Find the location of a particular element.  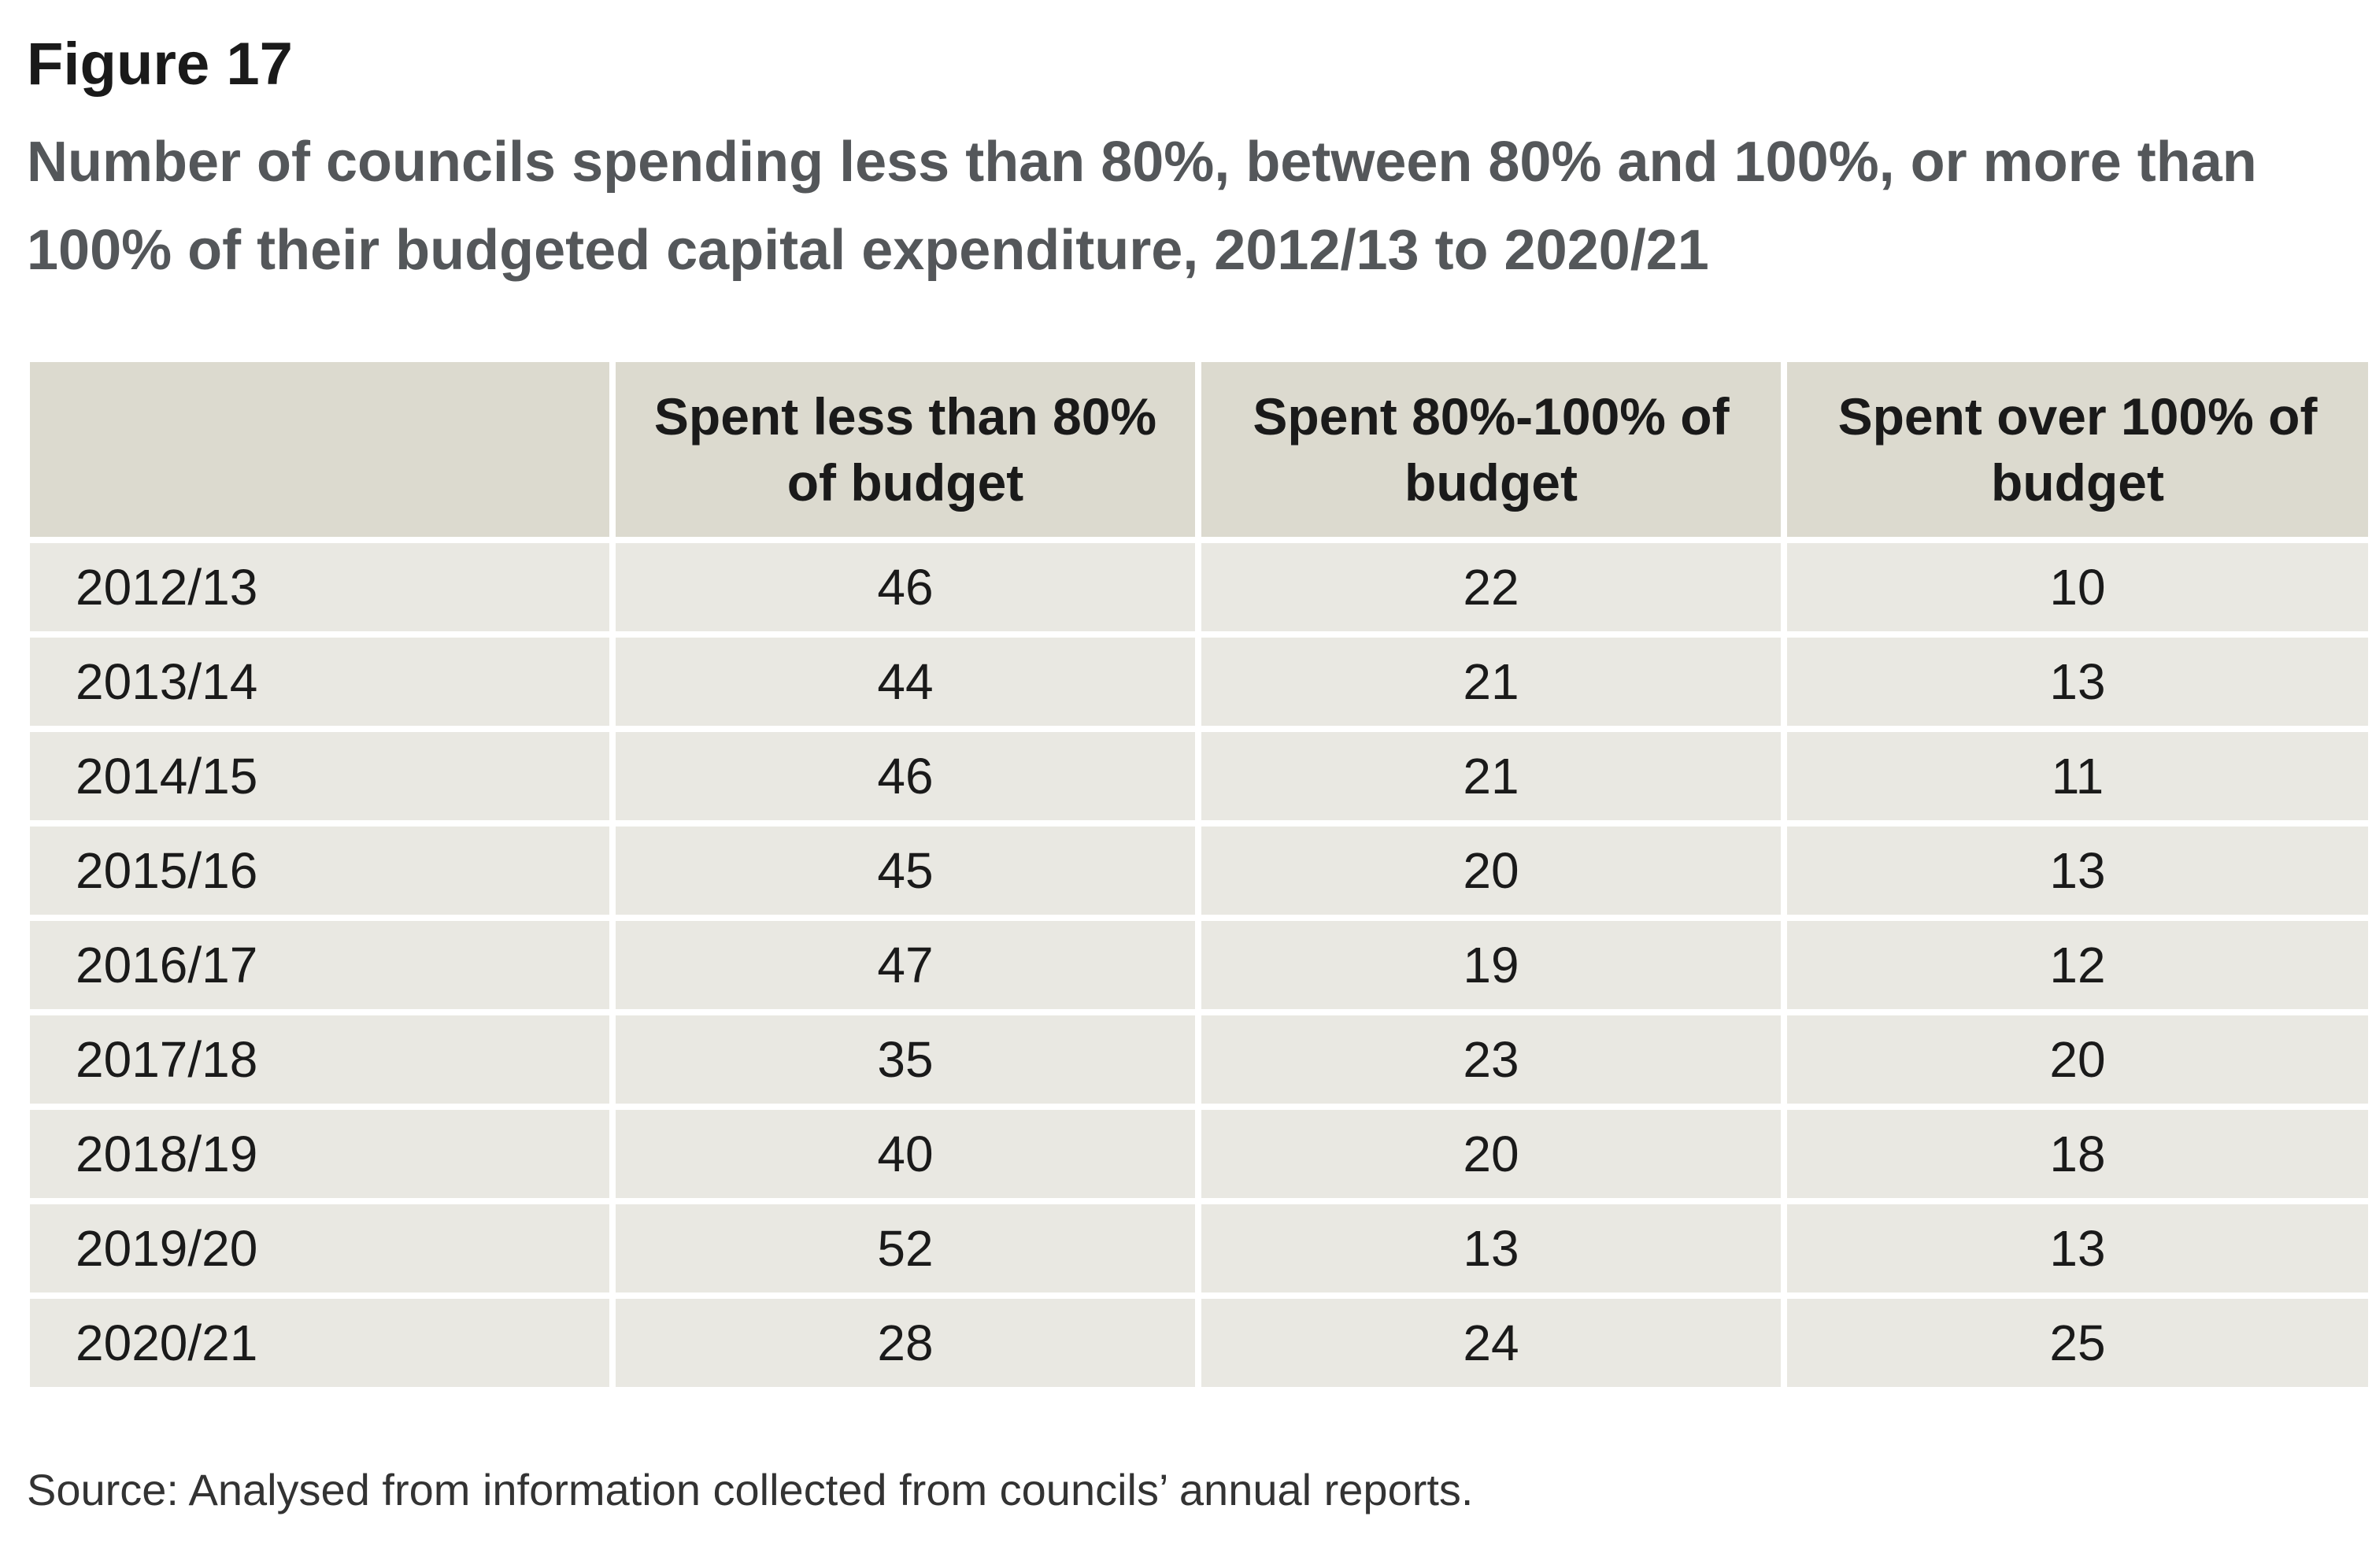

header-cell-blank is located at coordinates (319, 449).